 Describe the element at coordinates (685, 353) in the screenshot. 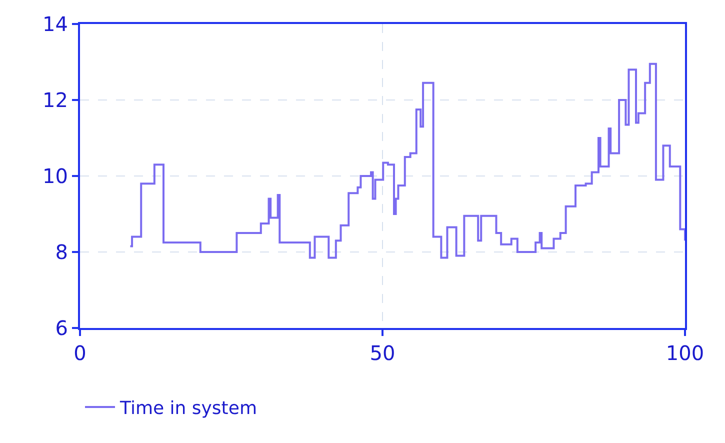

I see `x-tick-label: 100` at that location.